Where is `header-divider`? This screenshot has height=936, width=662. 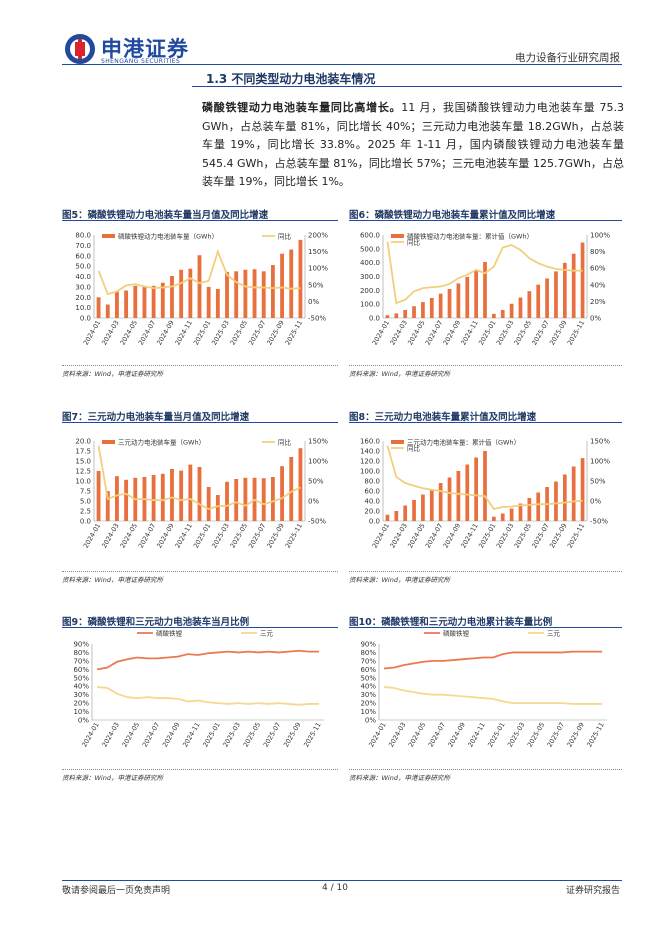
header-divider is located at coordinates (342, 64).